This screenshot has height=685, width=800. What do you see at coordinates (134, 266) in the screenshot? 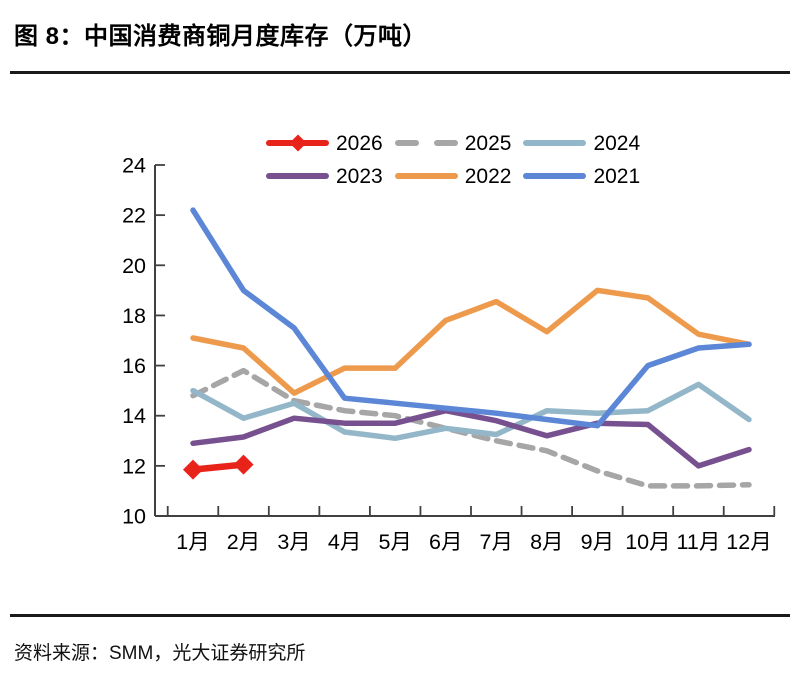
I see `y-tick-label: 20` at bounding box center [134, 266].